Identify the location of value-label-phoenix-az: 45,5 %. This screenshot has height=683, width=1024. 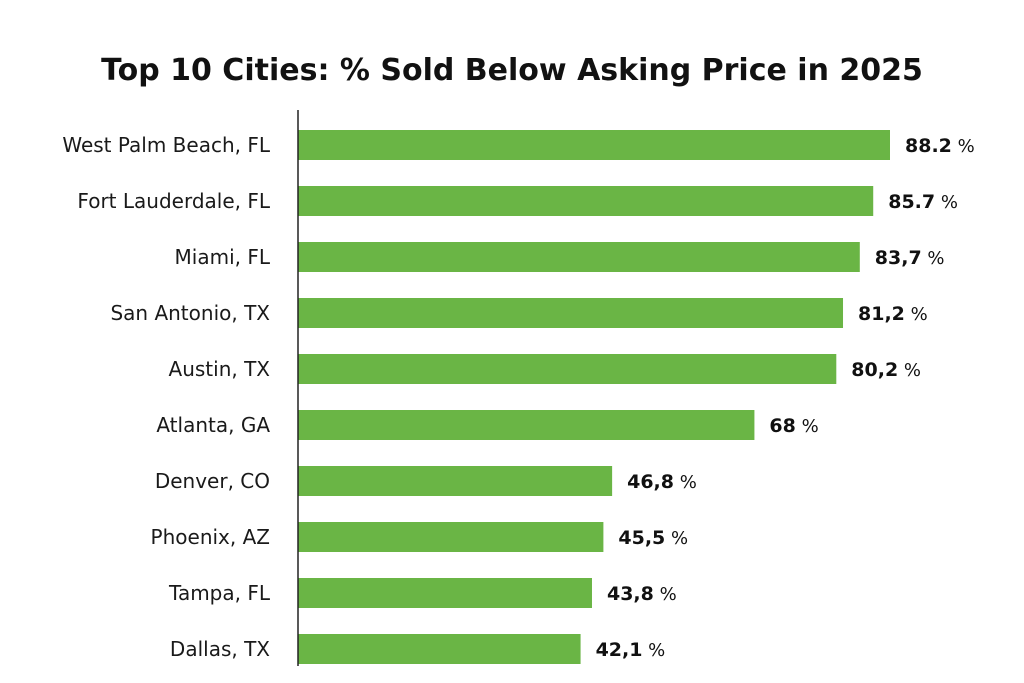
(653, 538).